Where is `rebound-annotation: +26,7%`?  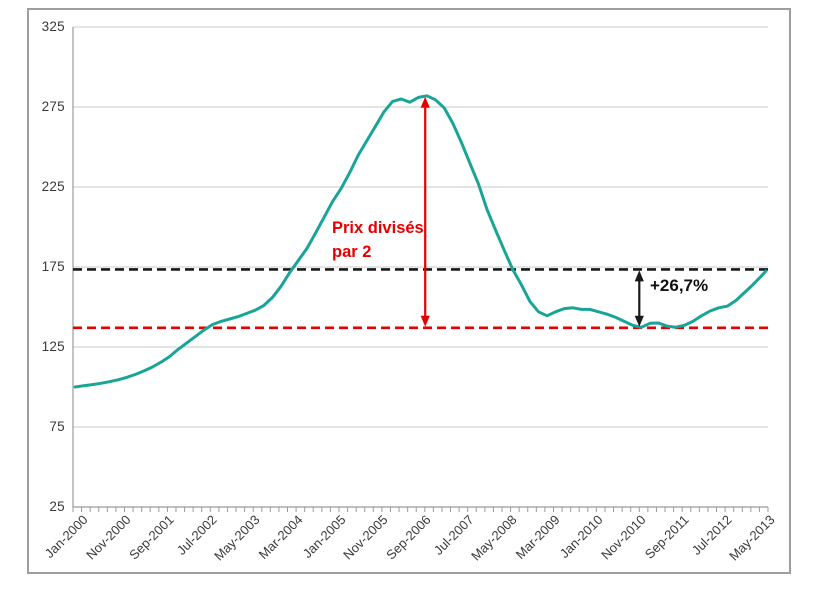 rebound-annotation: +26,7% is located at coordinates (679, 285).